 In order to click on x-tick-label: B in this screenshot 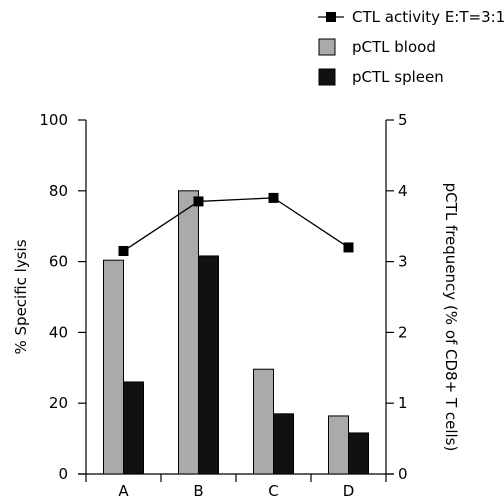, I will do `click(198, 491)`.